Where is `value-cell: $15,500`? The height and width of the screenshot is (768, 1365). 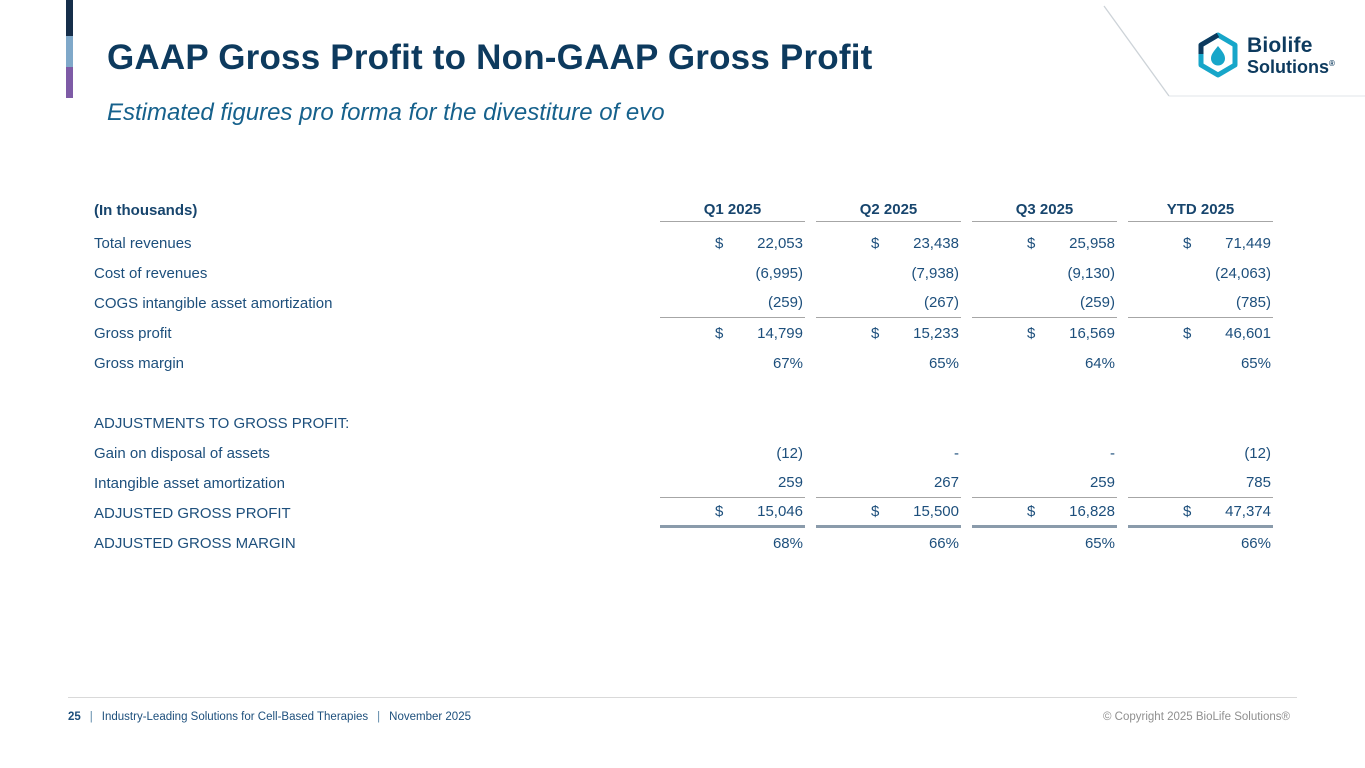
value-cell: $15,500 is located at coordinates (888, 513).